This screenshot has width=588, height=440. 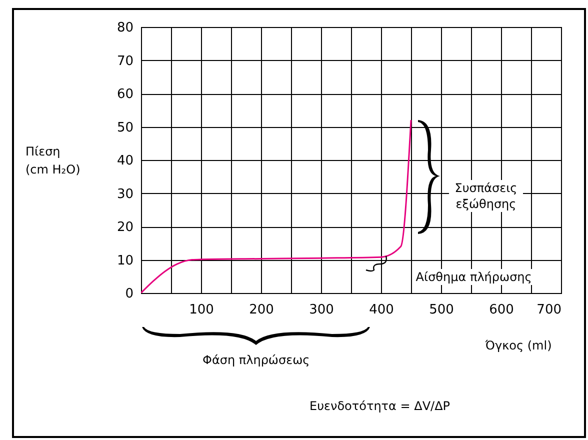 What do you see at coordinates (129, 294) in the screenshot?
I see `y-tick-label: 0` at bounding box center [129, 294].